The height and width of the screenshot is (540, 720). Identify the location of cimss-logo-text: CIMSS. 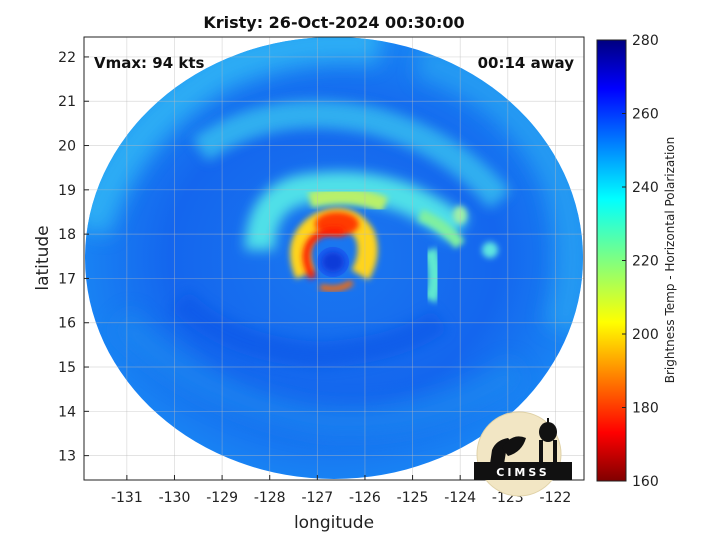
(522, 472).